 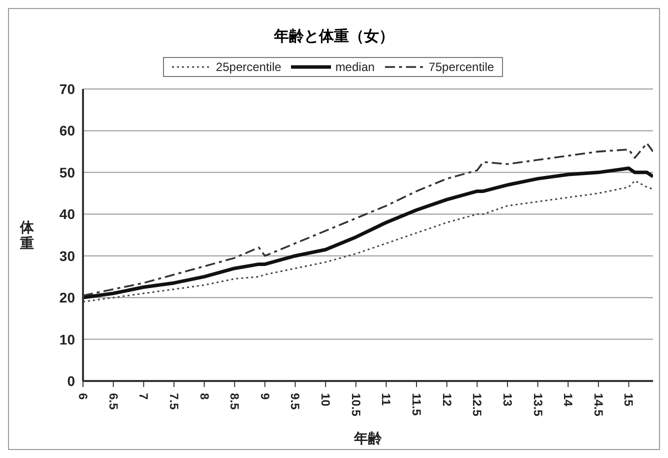 What do you see at coordinates (71, 380) in the screenshot?
I see `y-tick-label: 0` at bounding box center [71, 380].